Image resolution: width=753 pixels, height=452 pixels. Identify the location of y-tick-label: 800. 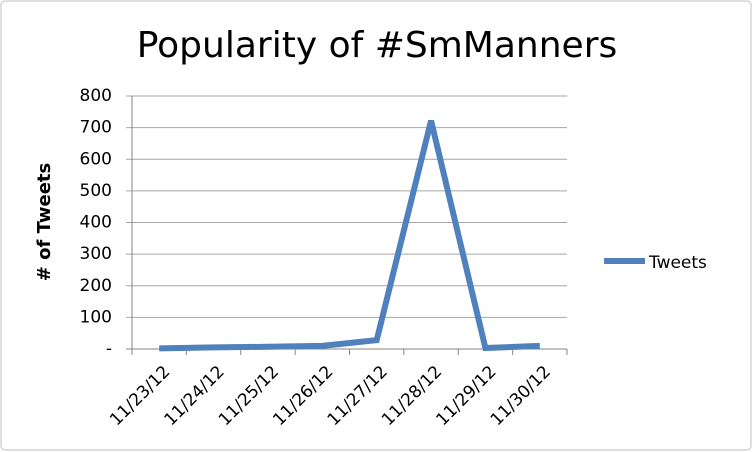
(96, 96).